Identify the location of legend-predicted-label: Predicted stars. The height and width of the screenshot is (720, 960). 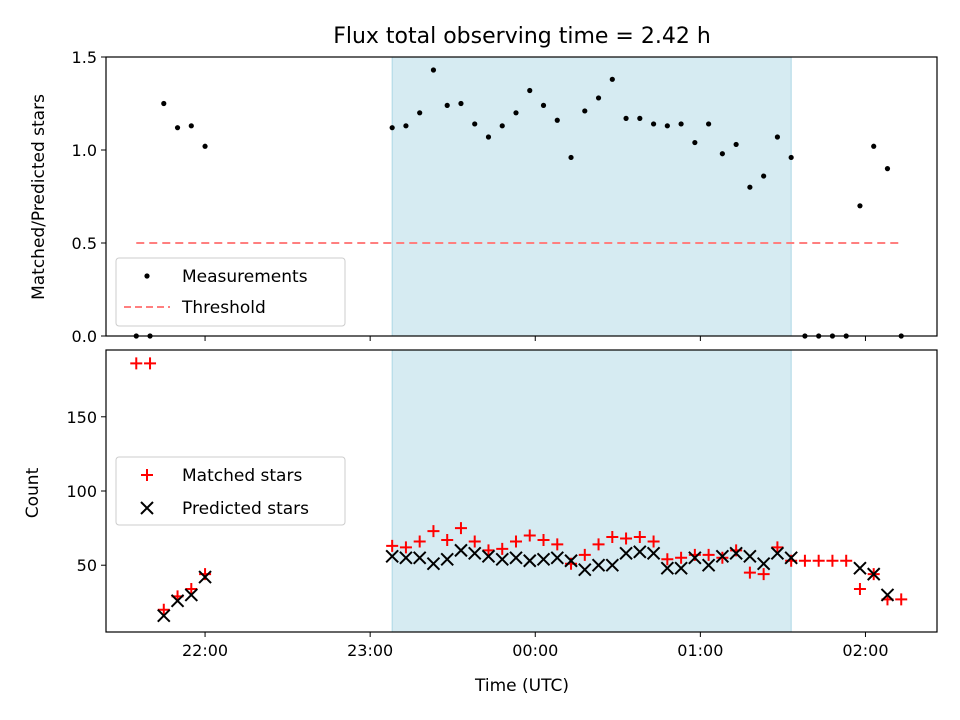
(245, 509).